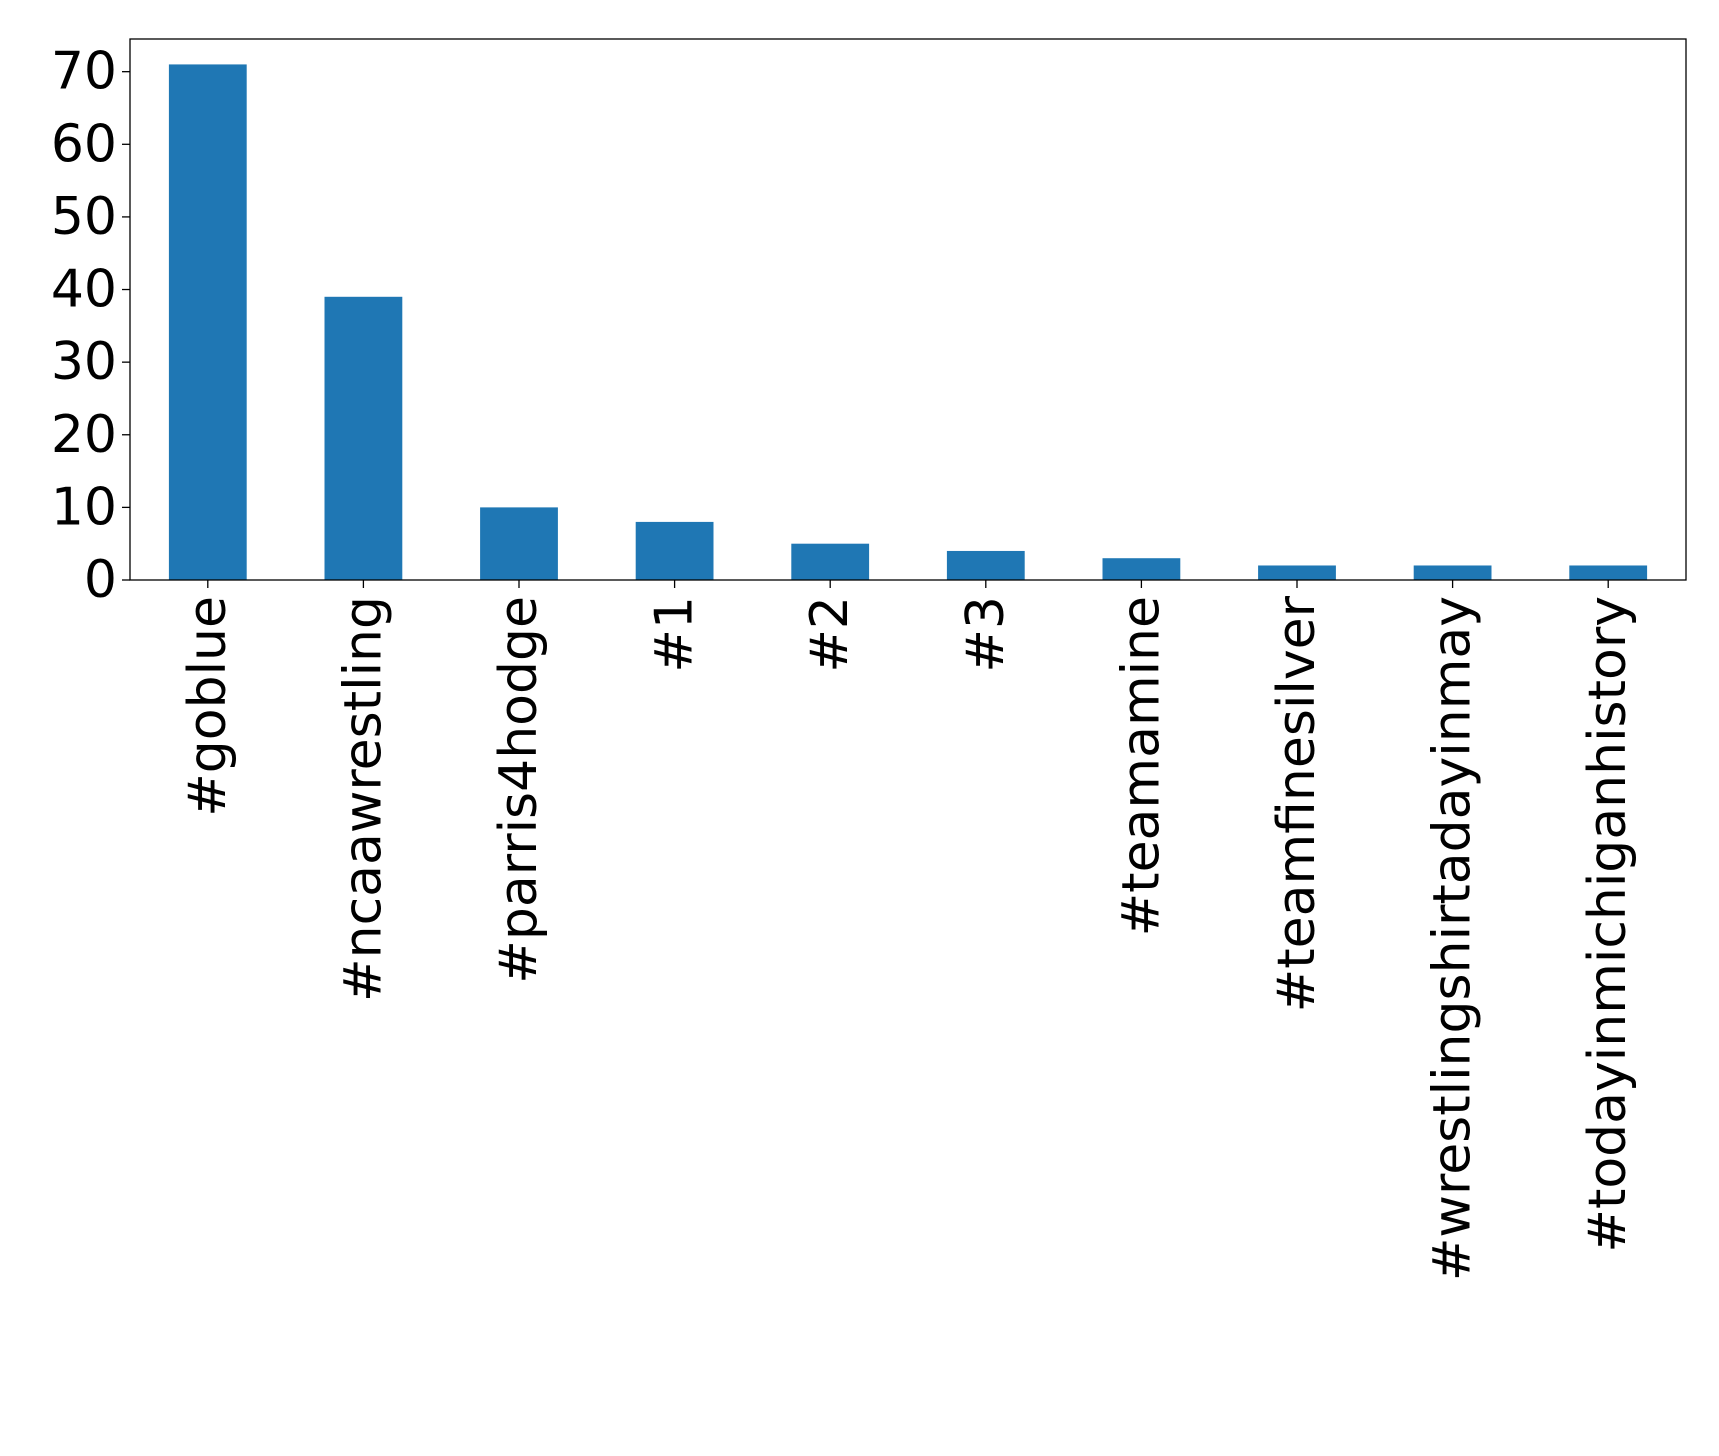 The image size is (1719, 1456). Describe the element at coordinates (84, 72) in the screenshot. I see `y-tick-label: 70` at that location.